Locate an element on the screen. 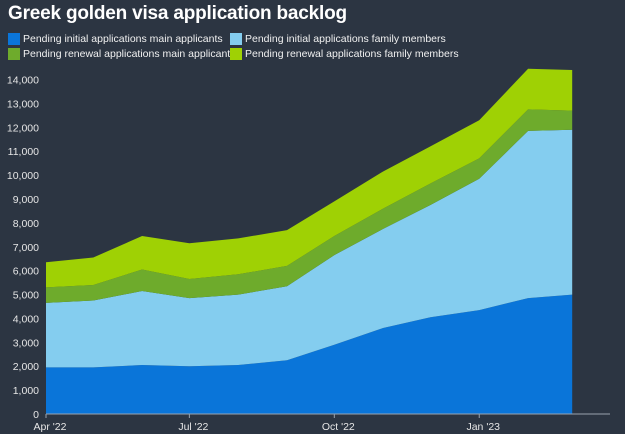 Image resolution: width=625 pixels, height=434 pixels. y-tick-label: 11,000 is located at coordinates (23, 152).